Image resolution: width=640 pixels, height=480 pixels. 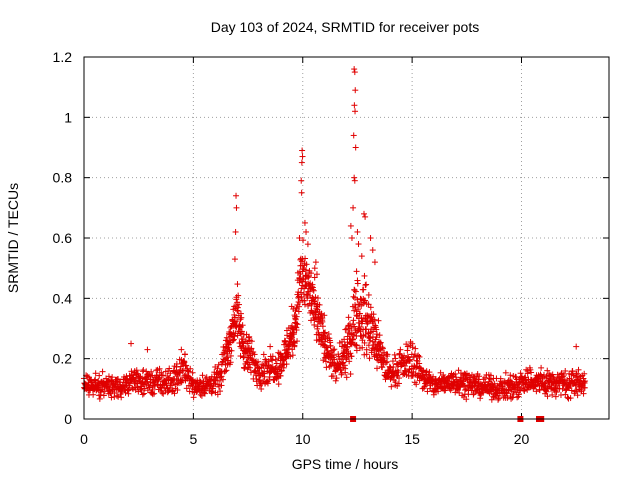 What do you see at coordinates (63, 178) in the screenshot?
I see `y-tick-label: 0.8` at bounding box center [63, 178].